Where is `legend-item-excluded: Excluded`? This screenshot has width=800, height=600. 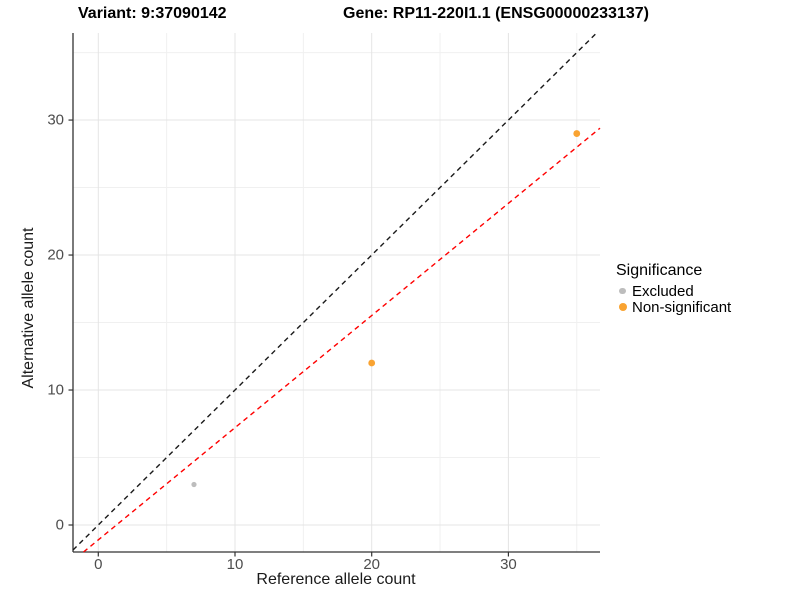 legend-item-excluded: Excluded is located at coordinates (673, 291).